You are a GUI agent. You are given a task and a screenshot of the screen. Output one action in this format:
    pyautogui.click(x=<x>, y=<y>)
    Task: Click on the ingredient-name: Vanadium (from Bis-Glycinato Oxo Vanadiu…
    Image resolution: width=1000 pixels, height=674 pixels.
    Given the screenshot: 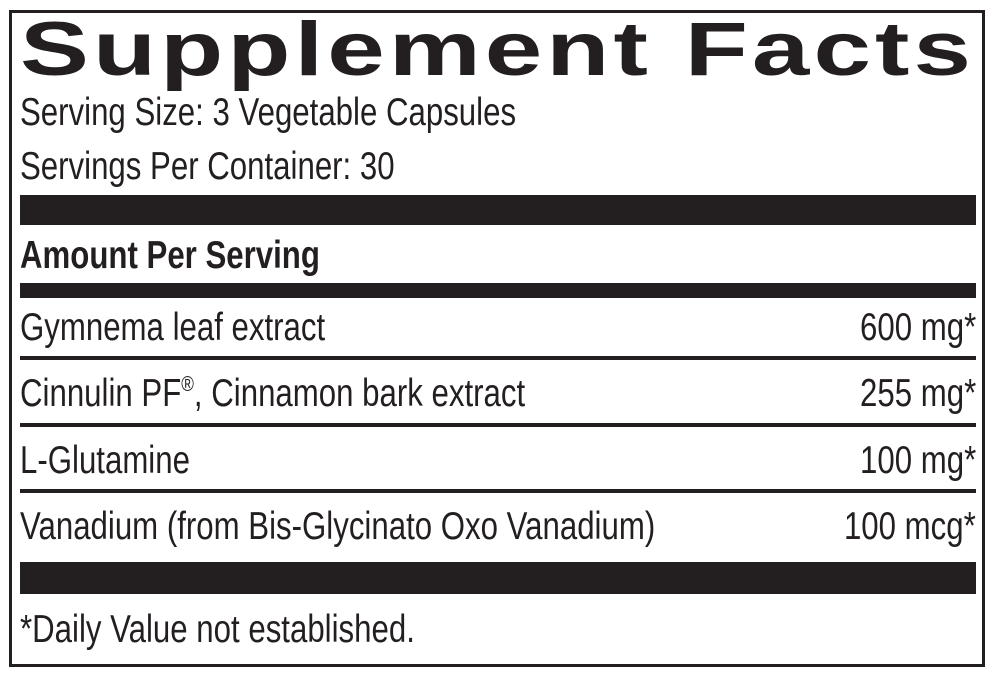 What is the action you would take?
    pyautogui.click(x=338, y=526)
    